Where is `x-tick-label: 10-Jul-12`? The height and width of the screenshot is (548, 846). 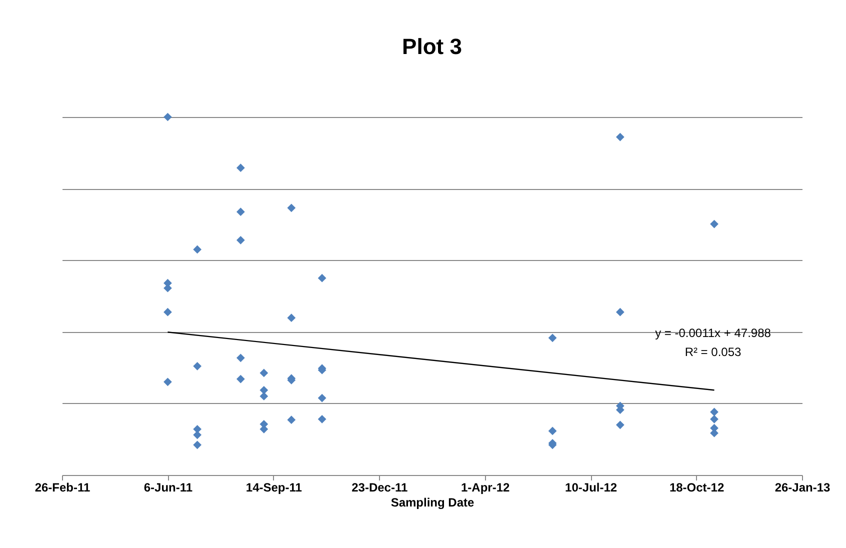 x-tick-label: 10-Jul-12 is located at coordinates (591, 487).